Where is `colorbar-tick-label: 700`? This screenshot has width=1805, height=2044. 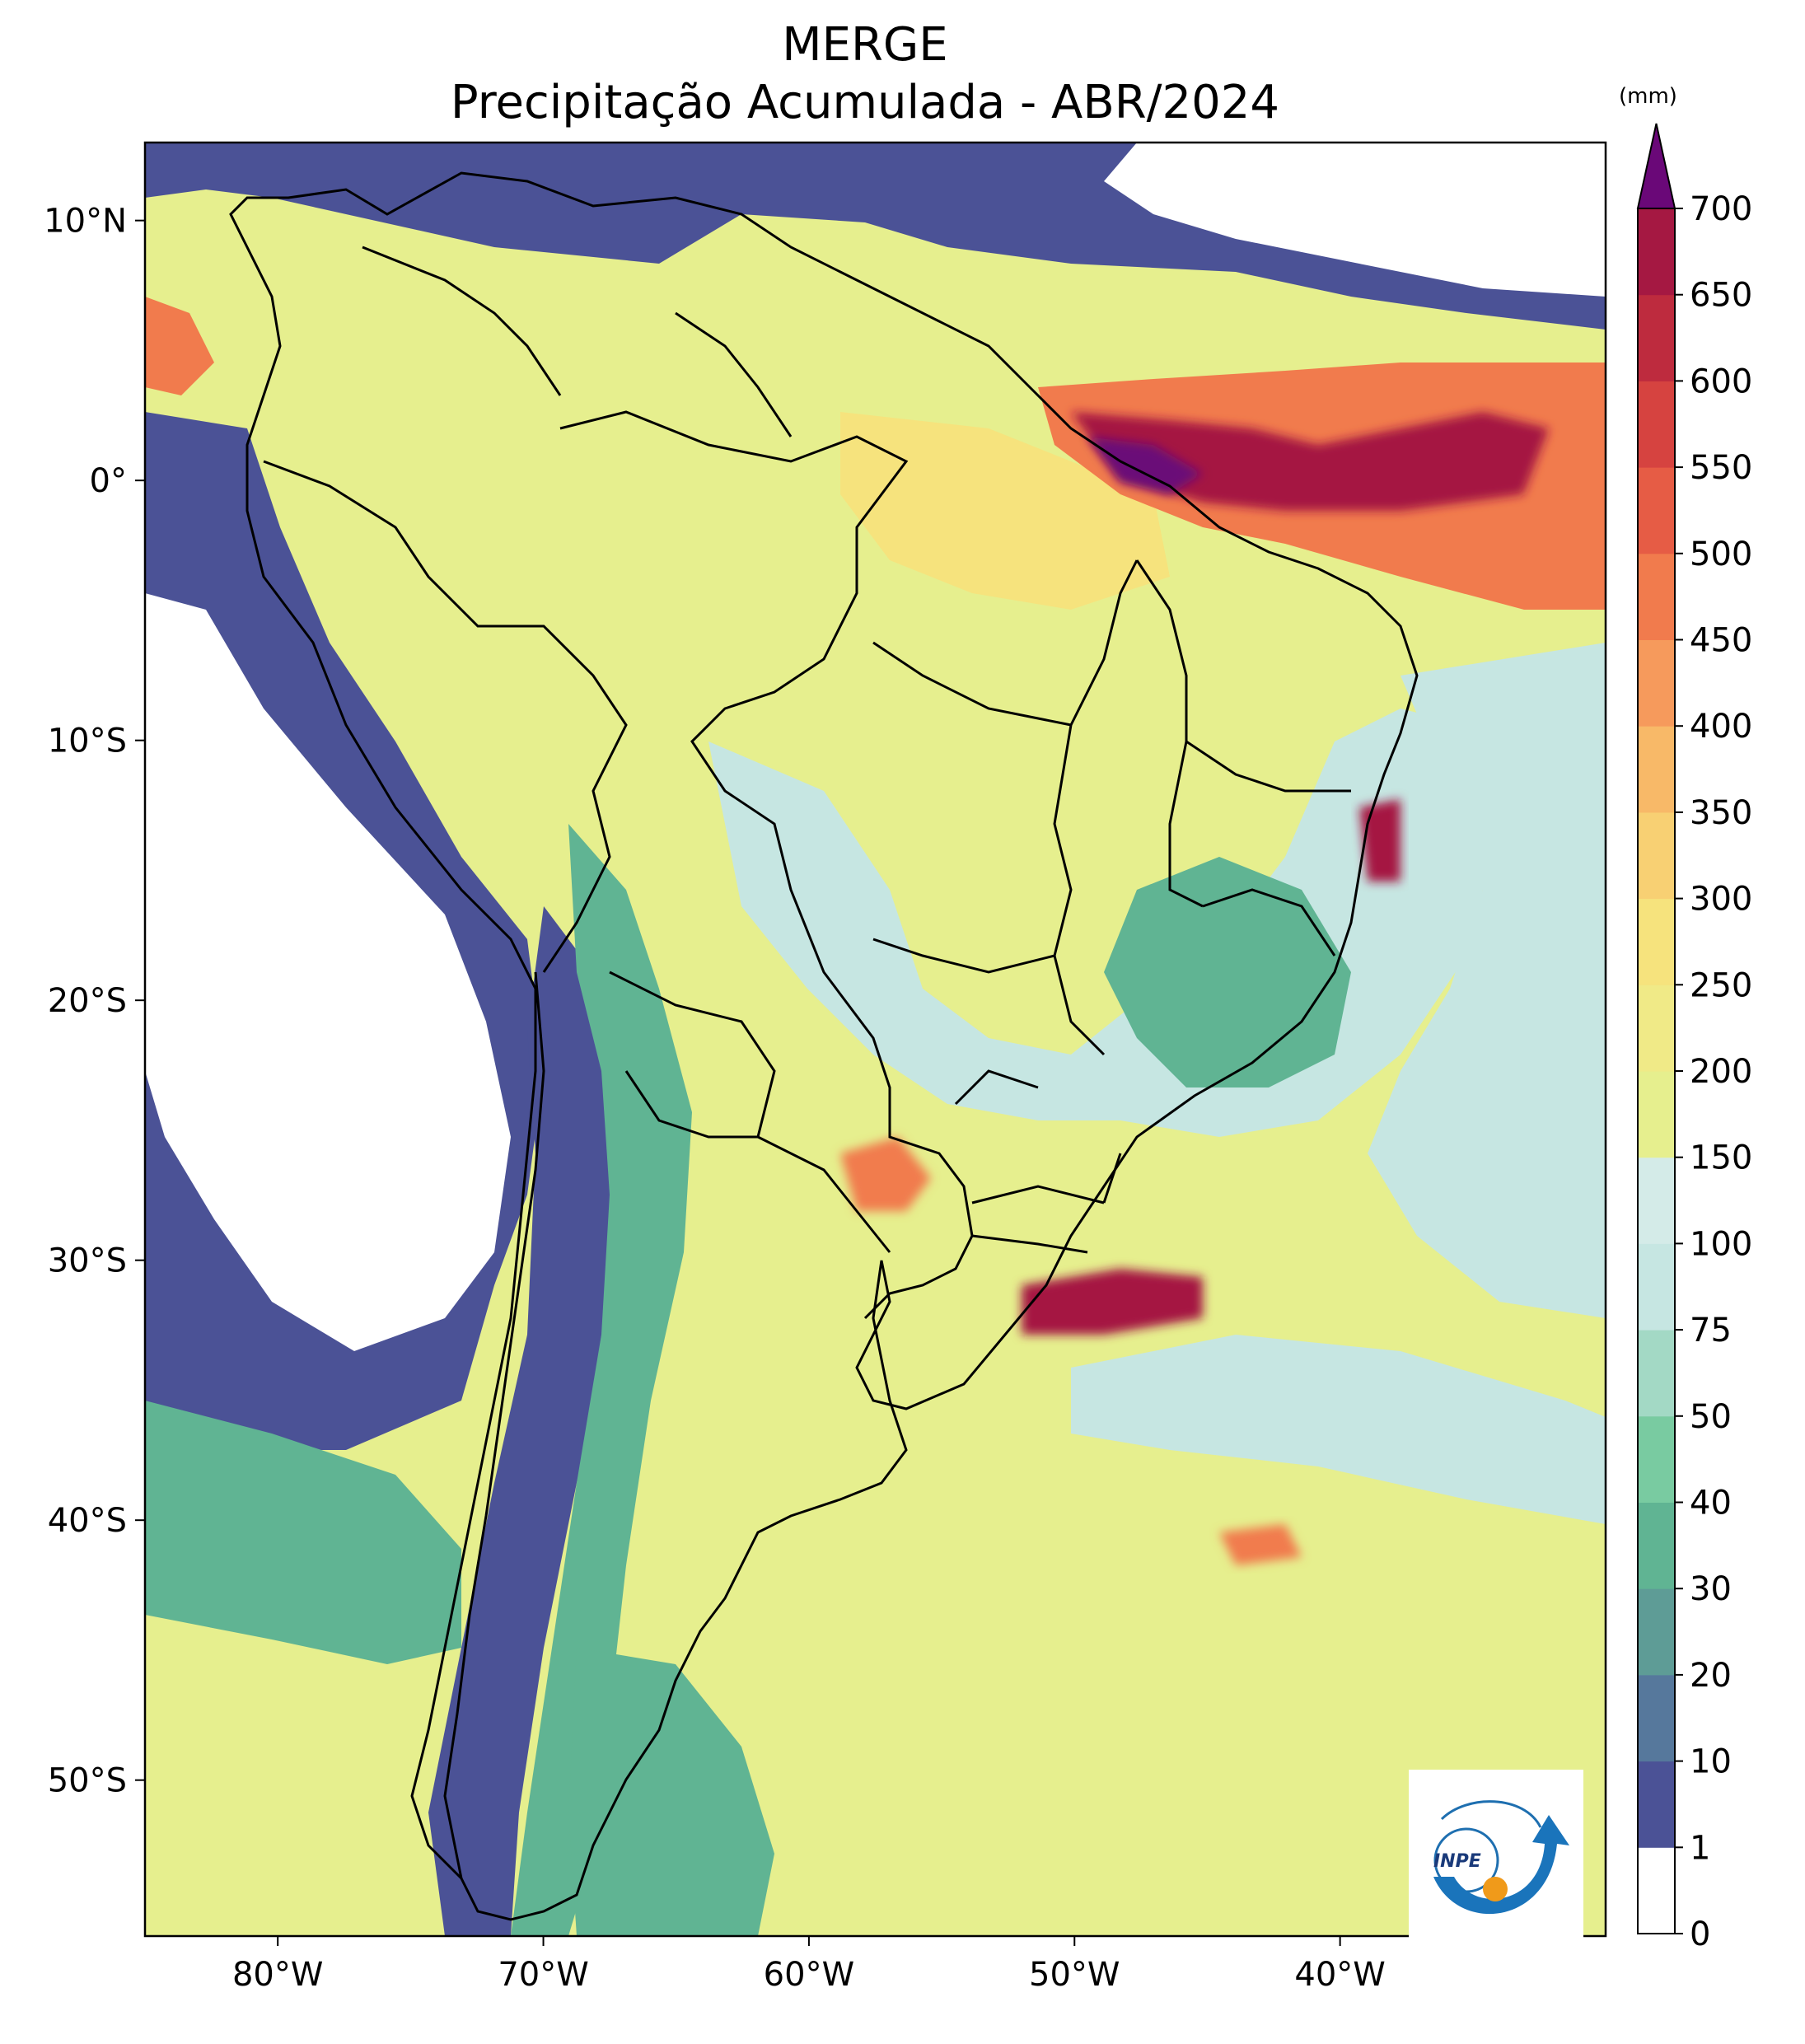
colorbar-tick-label: 700 is located at coordinates (1721, 209).